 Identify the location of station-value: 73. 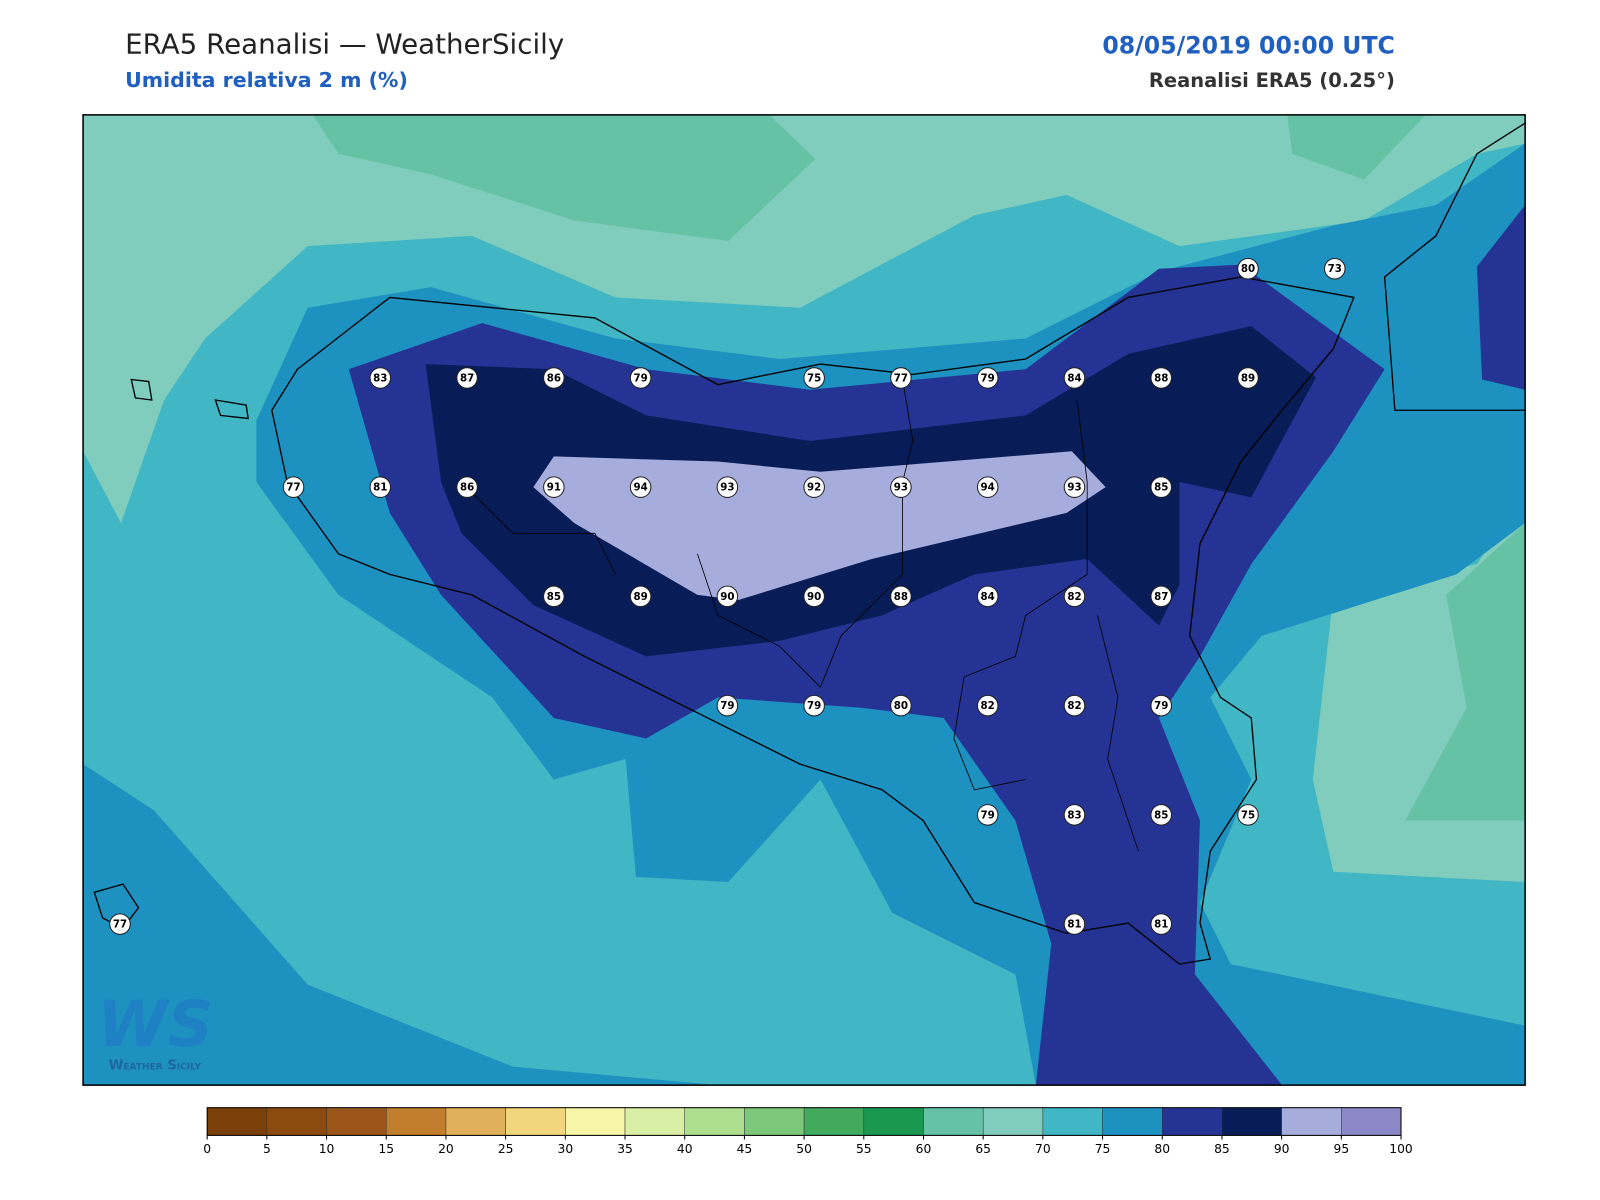
(1335, 269).